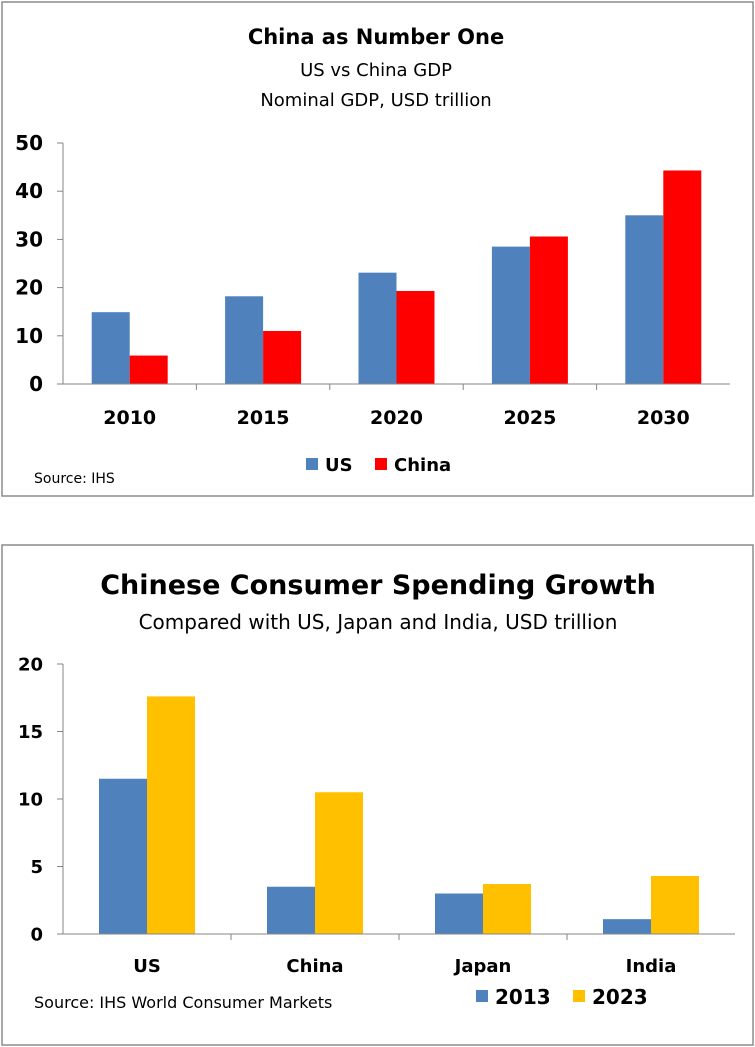 The height and width of the screenshot is (1047, 755). I want to click on bar-china-2010, so click(148, 369).